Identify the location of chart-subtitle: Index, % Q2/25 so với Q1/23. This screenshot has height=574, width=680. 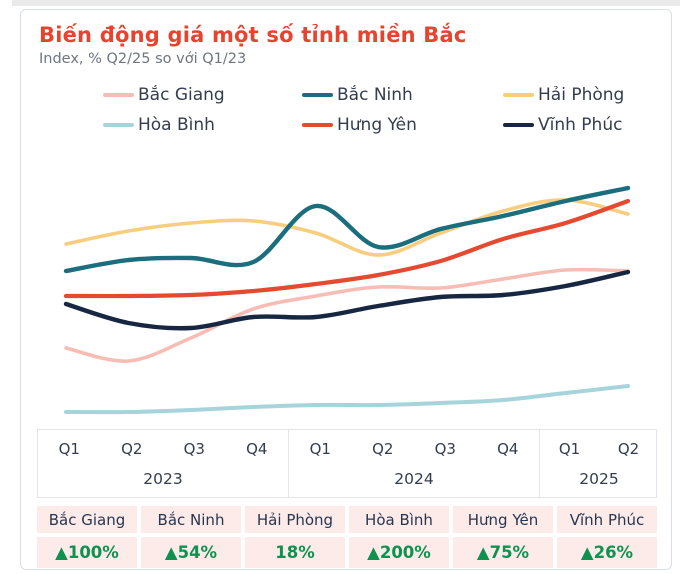
(143, 59).